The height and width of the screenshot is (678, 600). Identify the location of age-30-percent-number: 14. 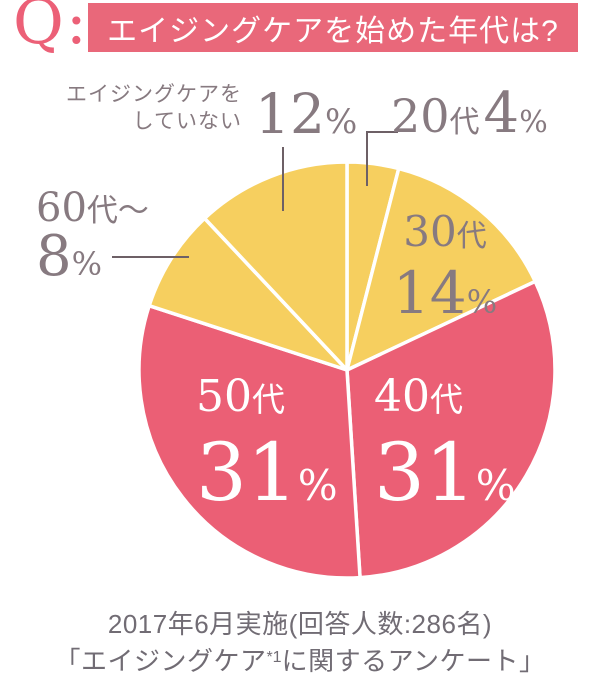
(429, 293).